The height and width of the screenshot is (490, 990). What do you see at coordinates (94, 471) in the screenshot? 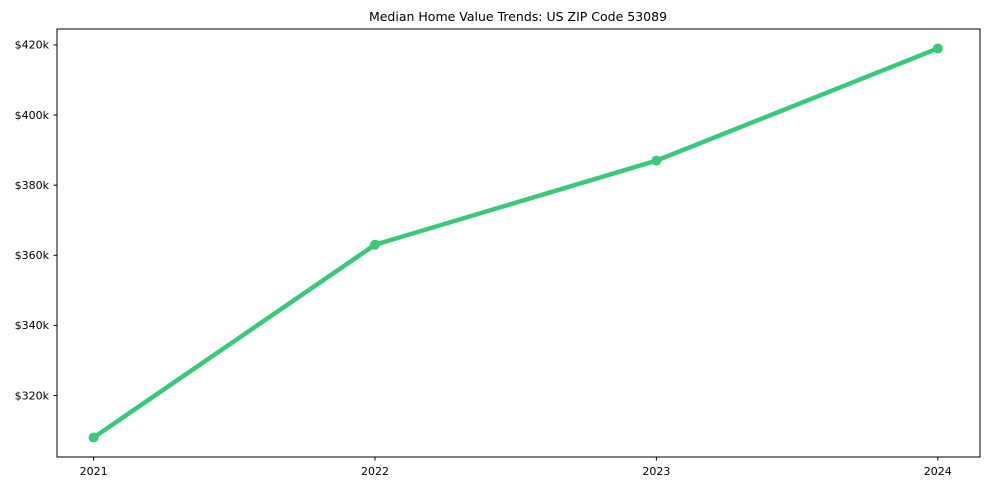
I see `x-tick-label: 2021` at bounding box center [94, 471].